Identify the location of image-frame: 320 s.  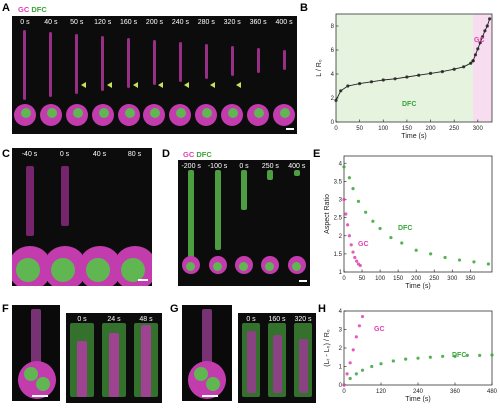
(233, 75).